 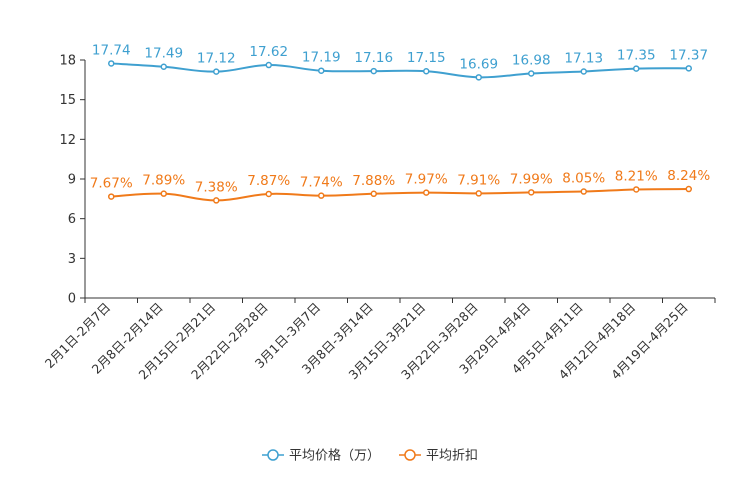 I want to click on legend: 平均价格（万） 平均折扣, so click(x=370, y=456).